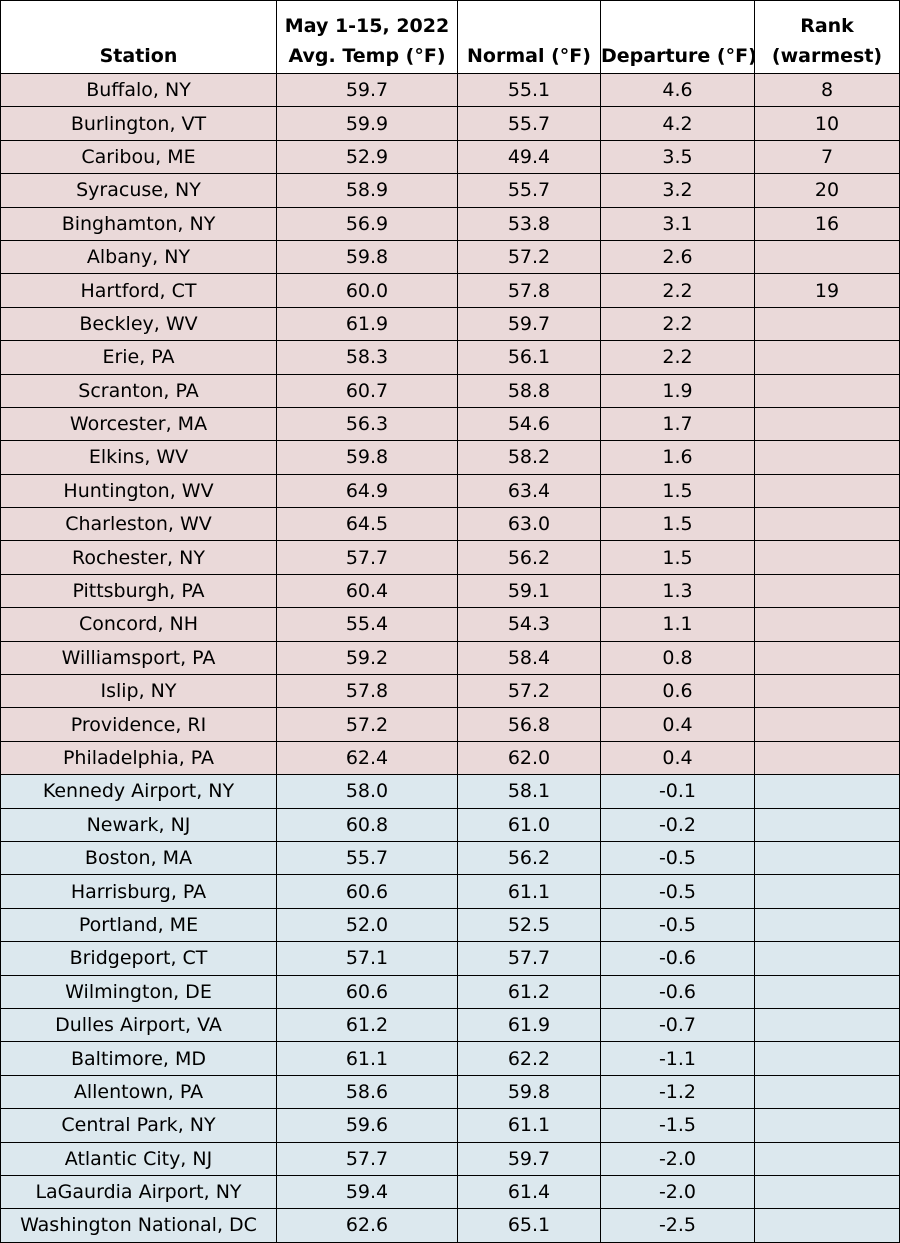  Describe the element at coordinates (529, 1092) in the screenshot. I see `normal-cell: 59.8` at that location.